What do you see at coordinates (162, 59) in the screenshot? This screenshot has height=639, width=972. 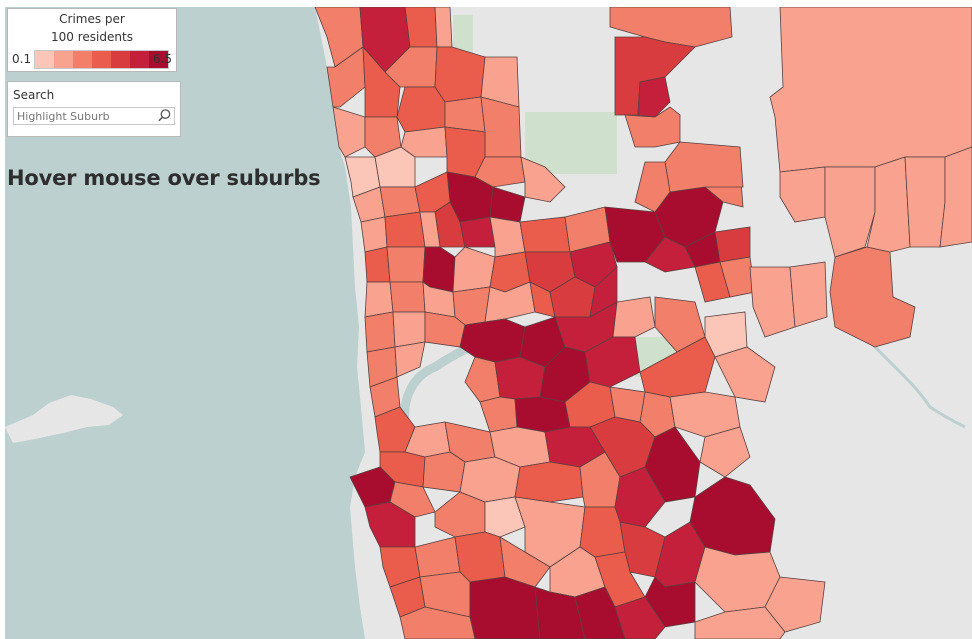 I see `legend-max-label: 6.5` at bounding box center [162, 59].